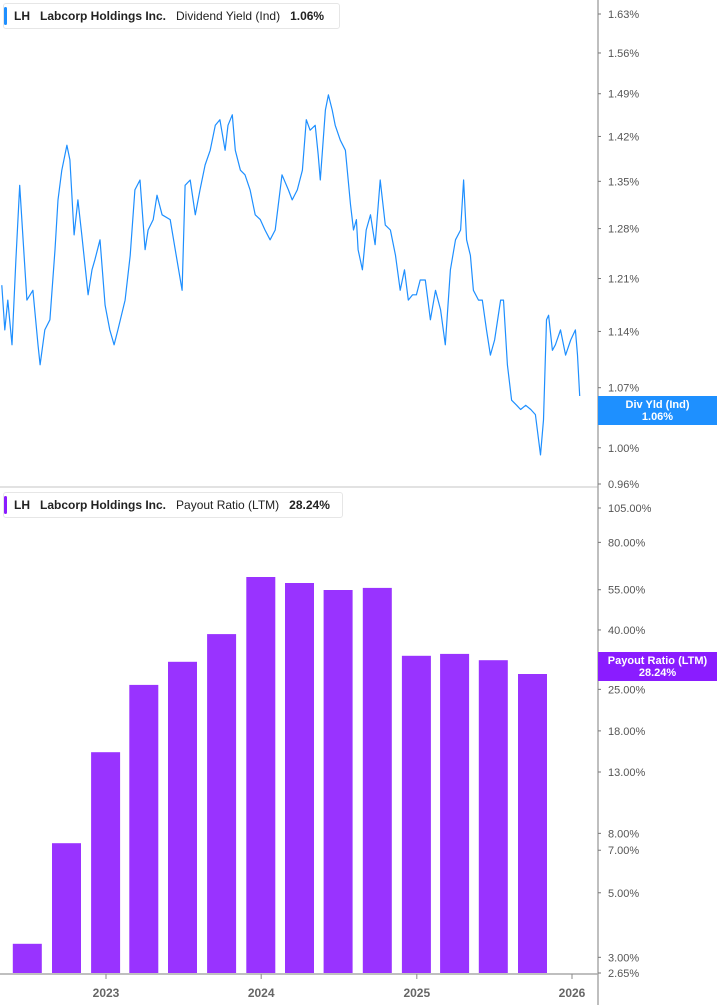 The height and width of the screenshot is (1005, 717). Describe the element at coordinates (309, 505) in the screenshot. I see `legend-value: 28.24%` at that location.